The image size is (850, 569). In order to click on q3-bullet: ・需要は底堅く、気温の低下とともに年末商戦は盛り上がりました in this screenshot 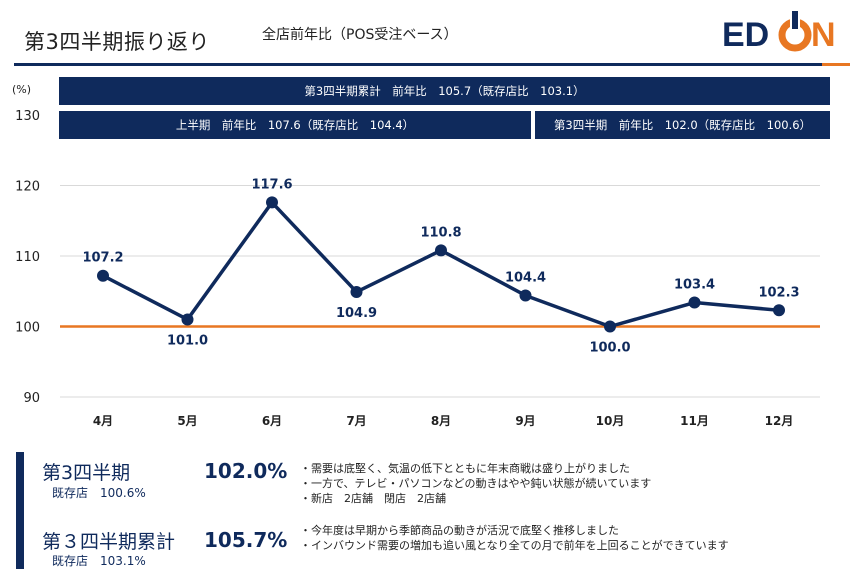, I will do `click(465, 468)`.